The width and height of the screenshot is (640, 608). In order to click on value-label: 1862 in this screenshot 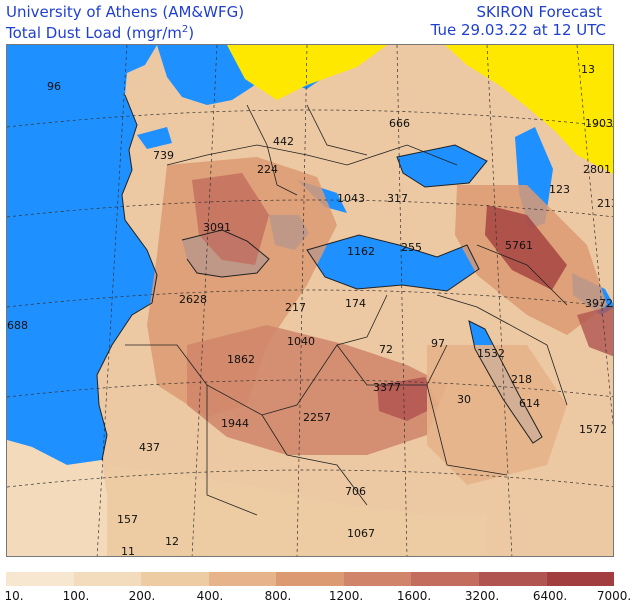, I will do `click(241, 359)`.